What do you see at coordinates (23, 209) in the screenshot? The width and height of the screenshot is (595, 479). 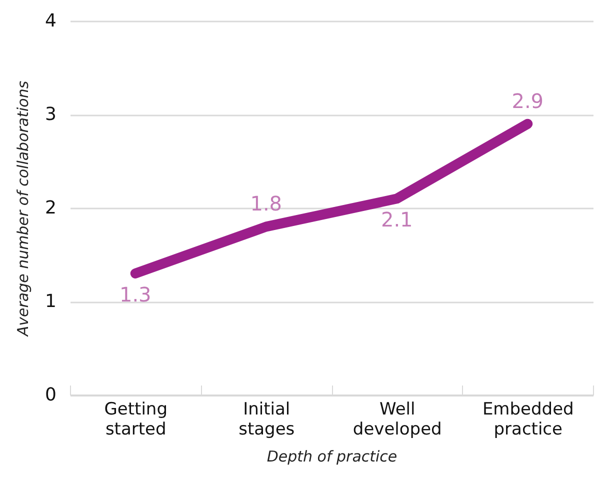 I see `y-axis-title: Average number of collaborations` at bounding box center [23, 209].